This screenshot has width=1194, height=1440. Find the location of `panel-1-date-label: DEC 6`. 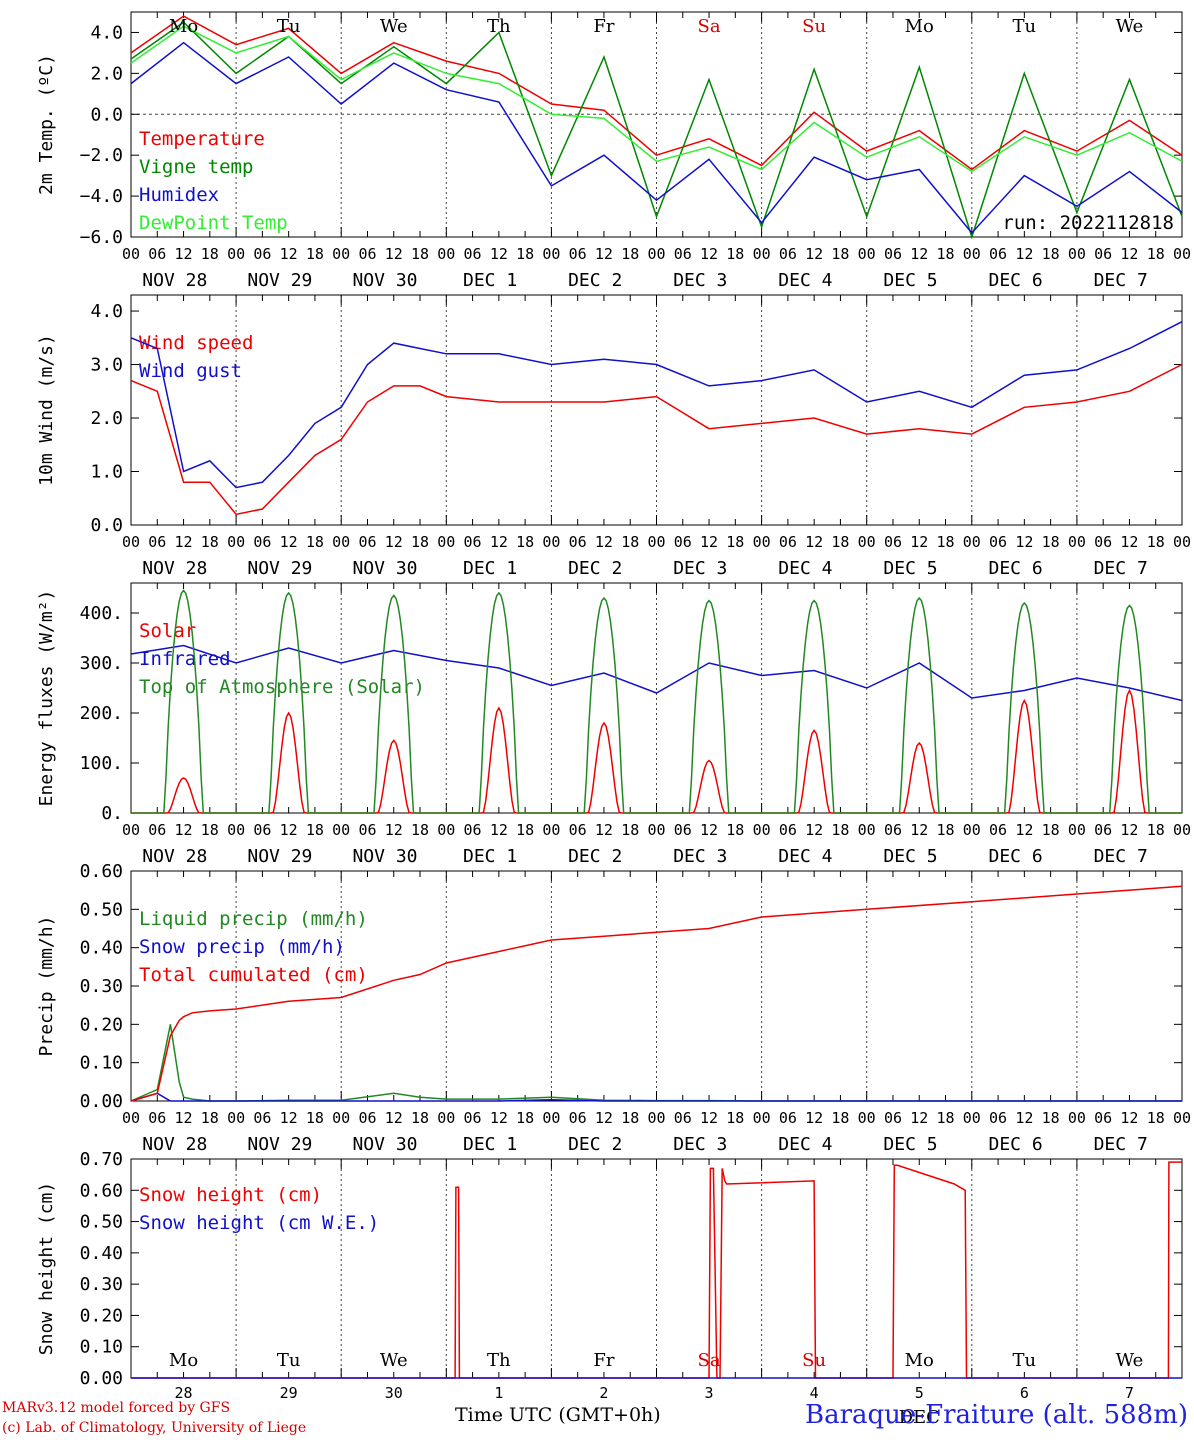

panel-1-date-label: DEC 6 is located at coordinates (1015, 280).